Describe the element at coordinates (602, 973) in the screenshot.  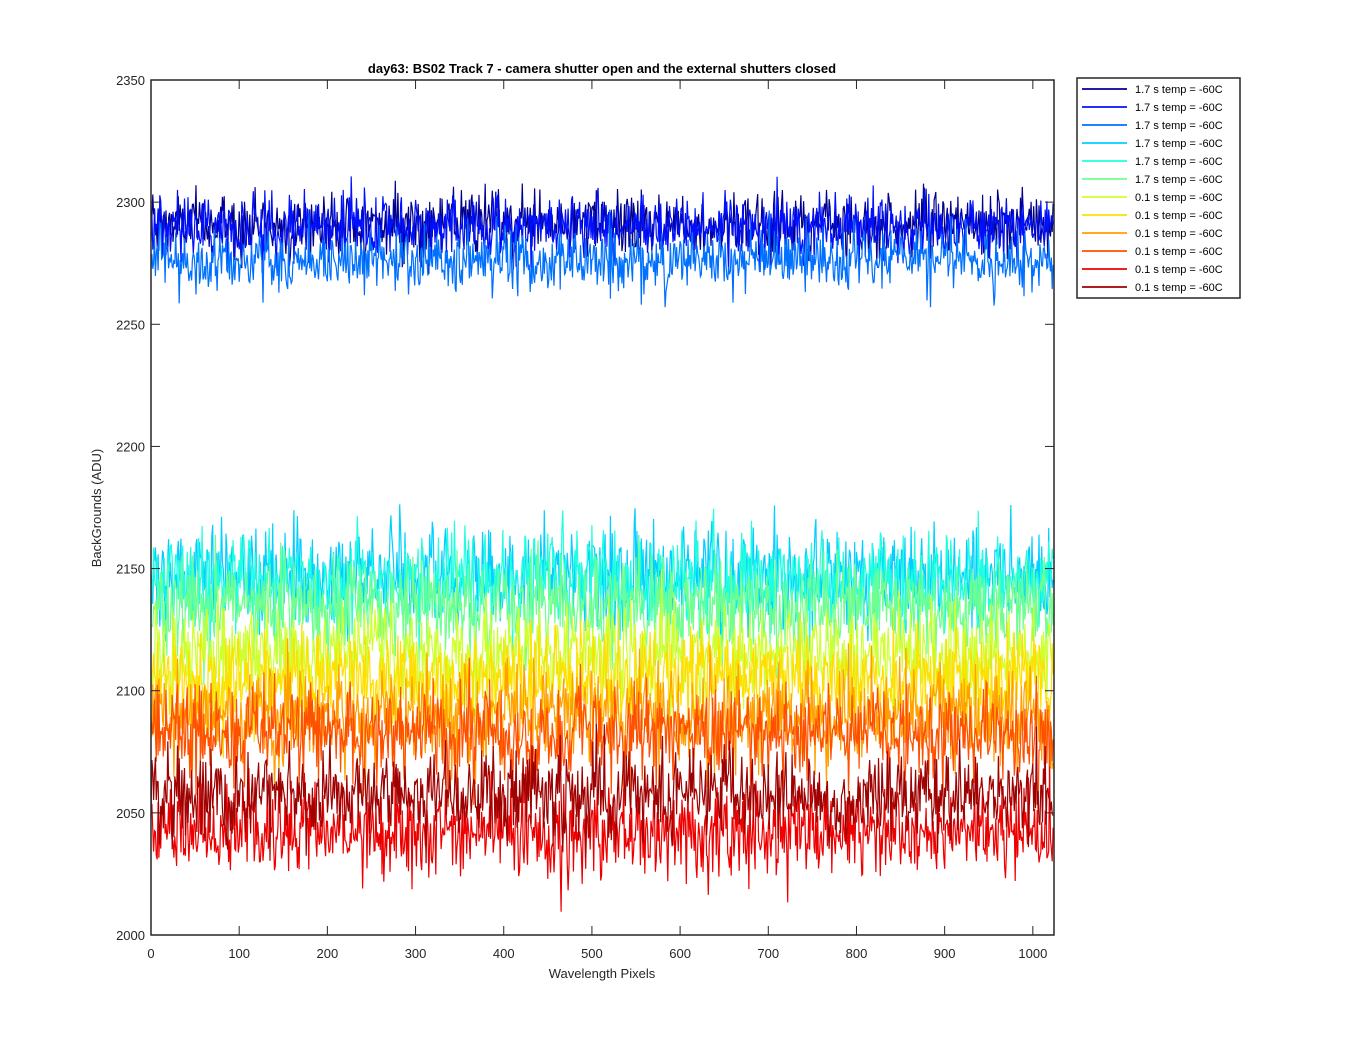
I see `x-axis-label: Wavelength Pixels` at that location.